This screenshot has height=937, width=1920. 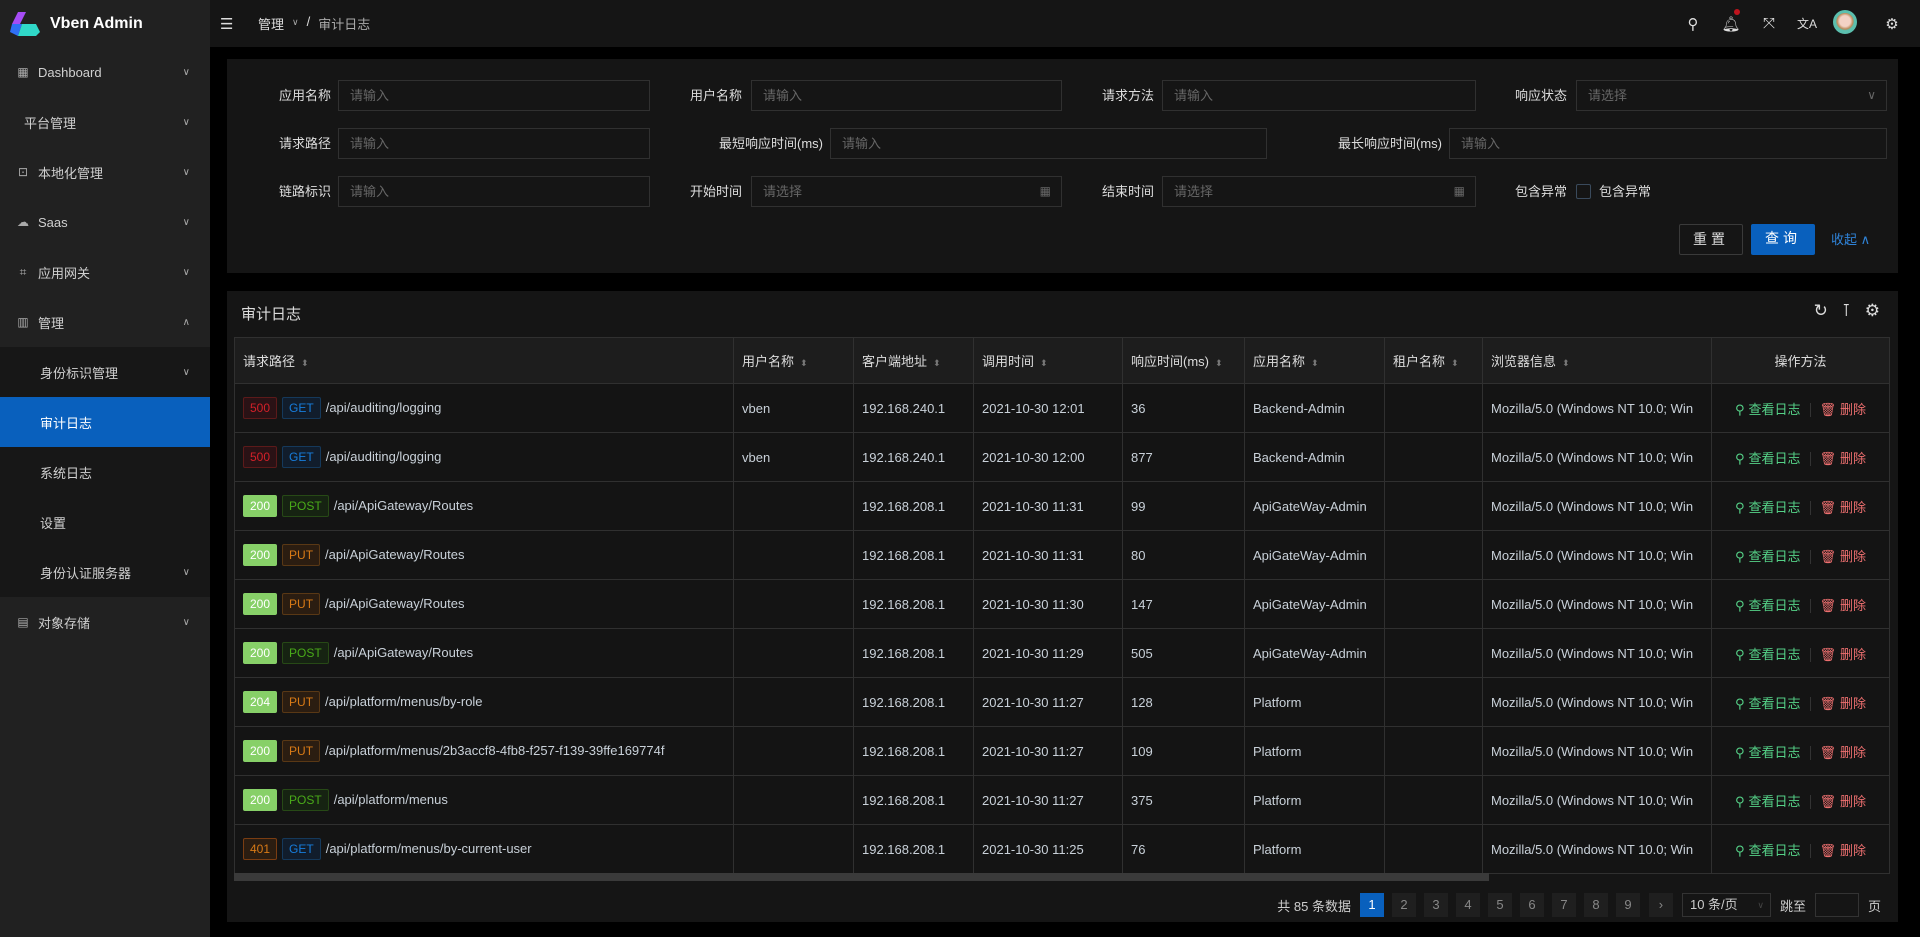 What do you see at coordinates (1045, 191) in the screenshot?
I see `calendar-icon: ▦` at bounding box center [1045, 191].